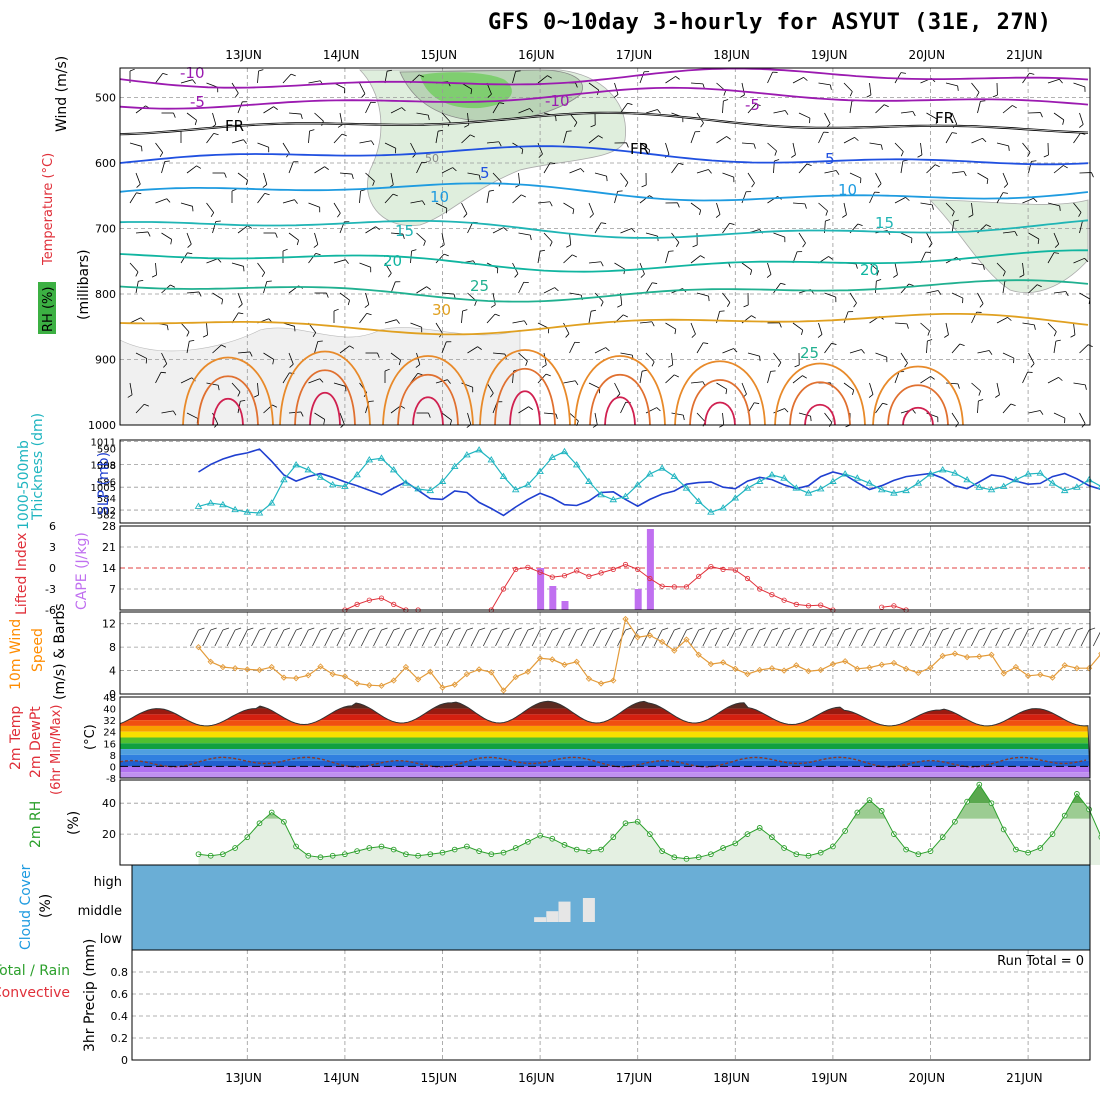  I want to click on temp-tick-label: 32, so click(109, 721).